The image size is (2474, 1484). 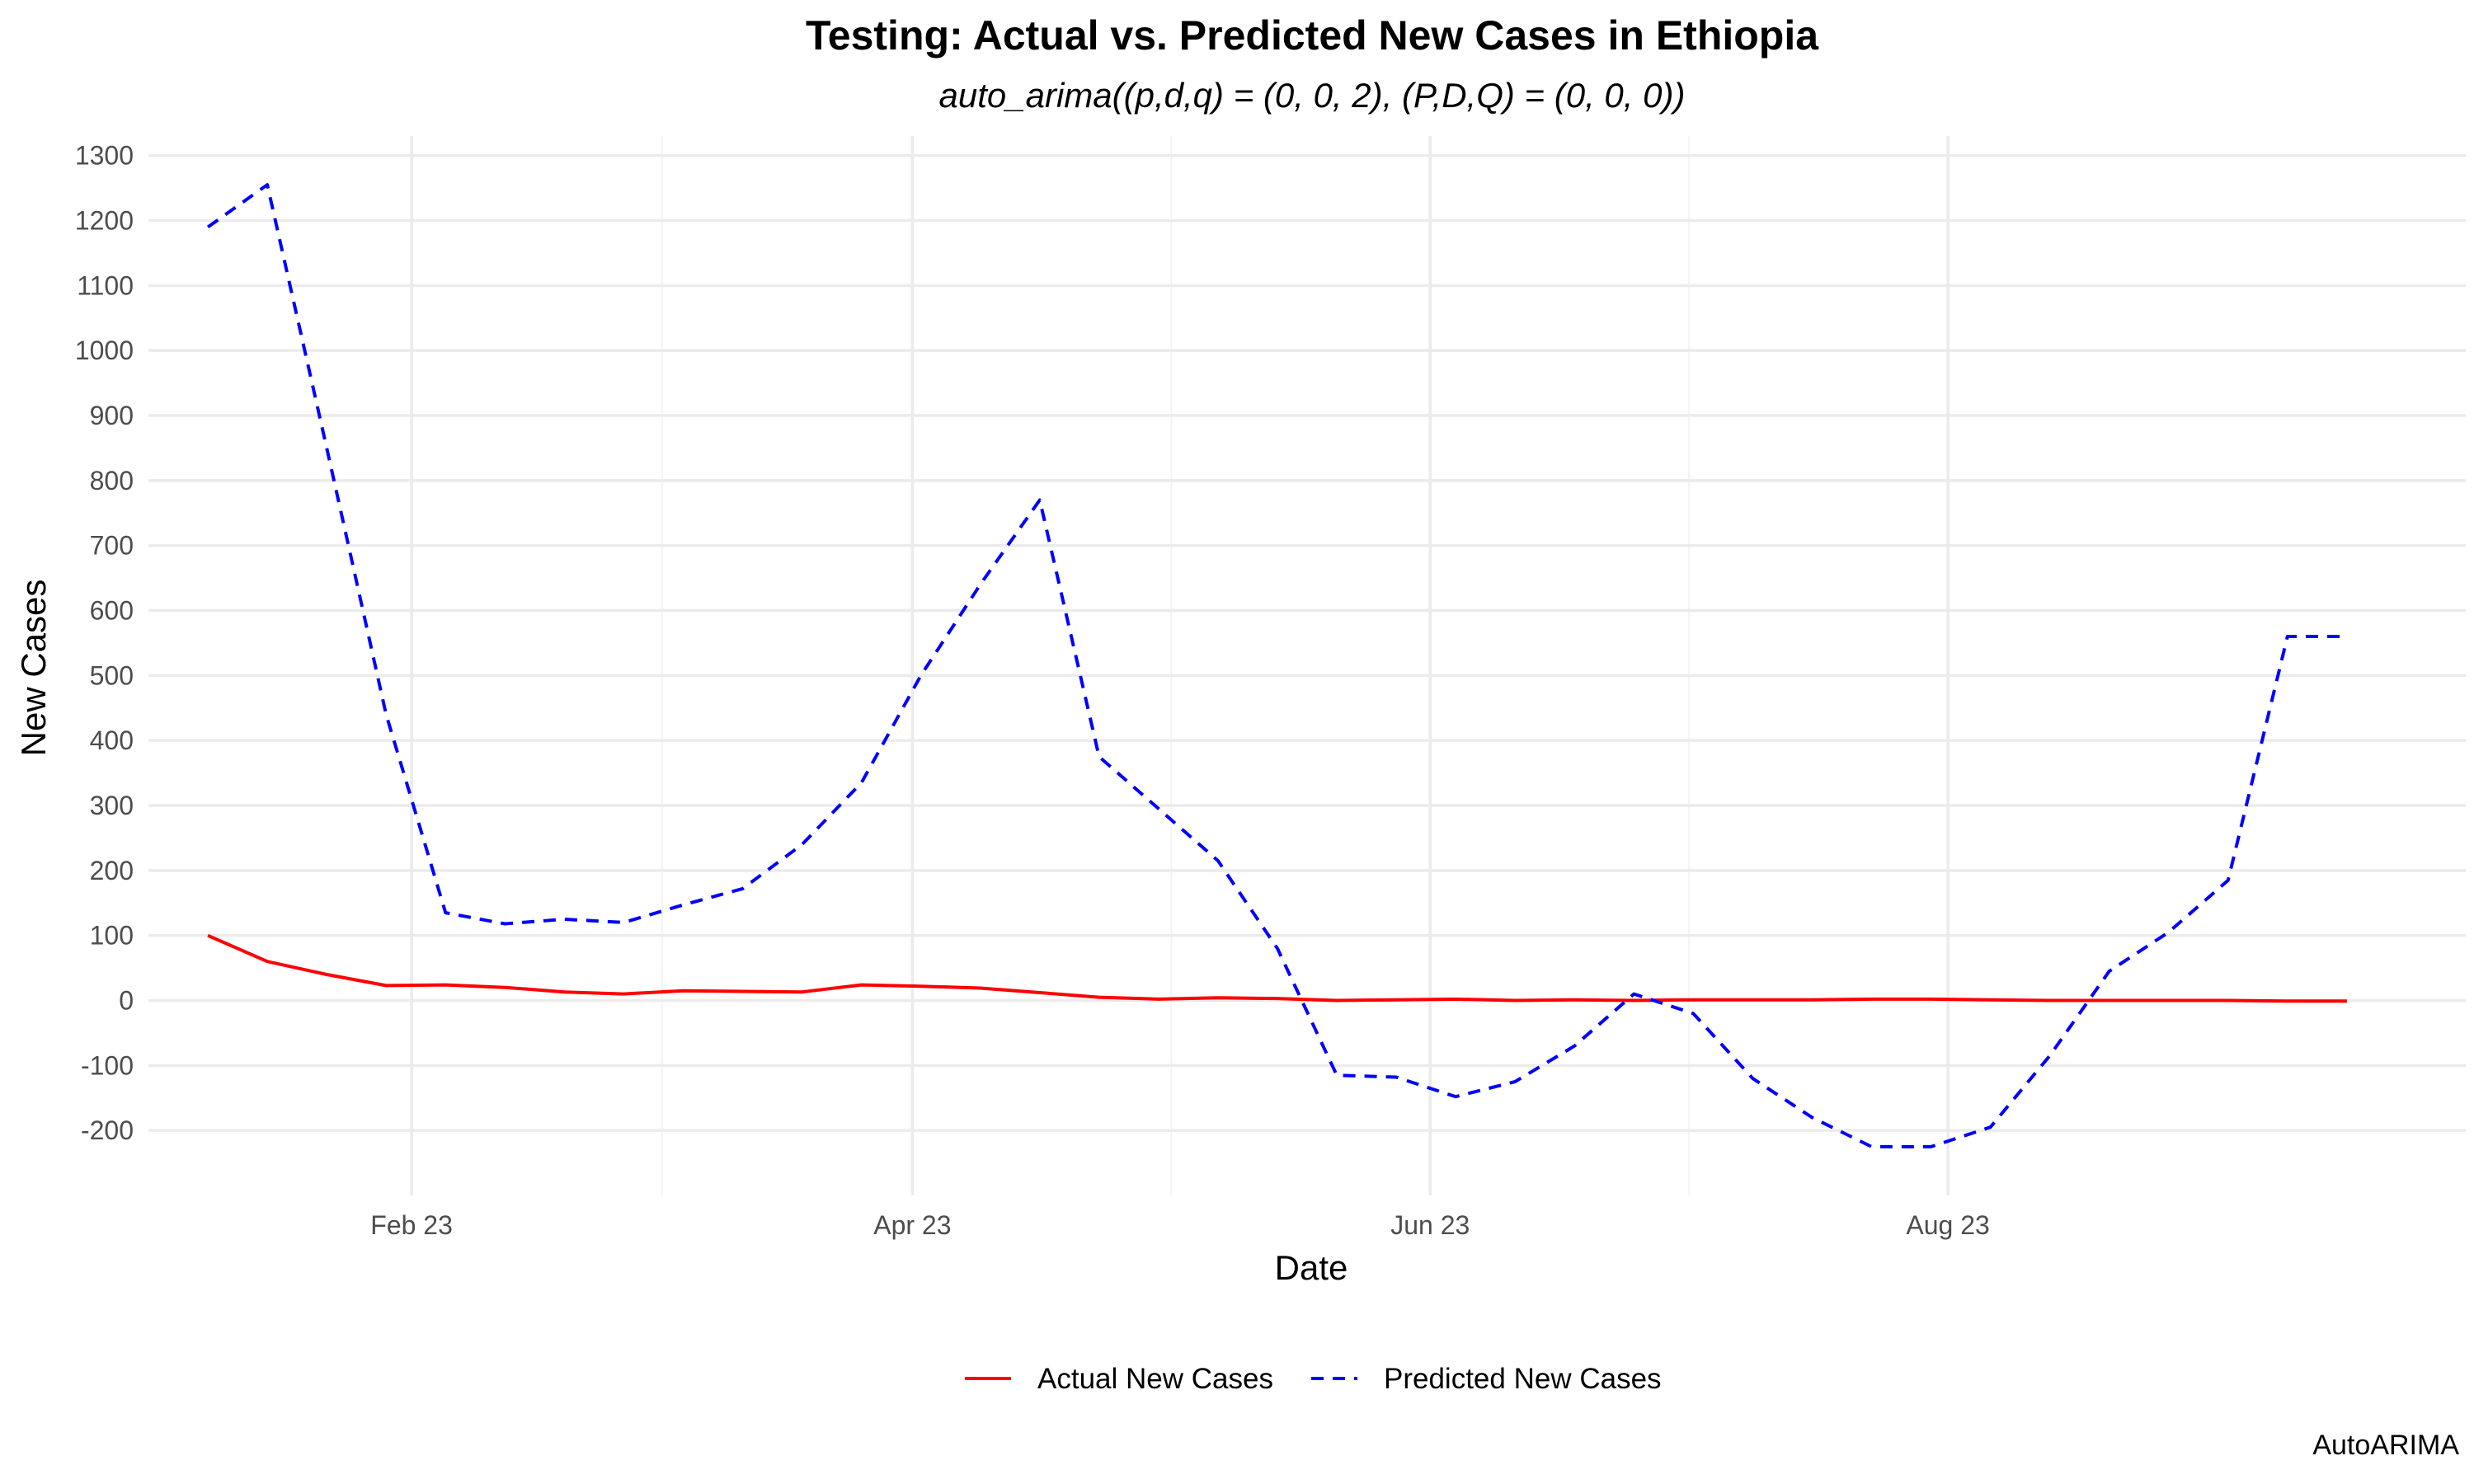 I want to click on y-tick-label: 300, so click(x=112, y=805).